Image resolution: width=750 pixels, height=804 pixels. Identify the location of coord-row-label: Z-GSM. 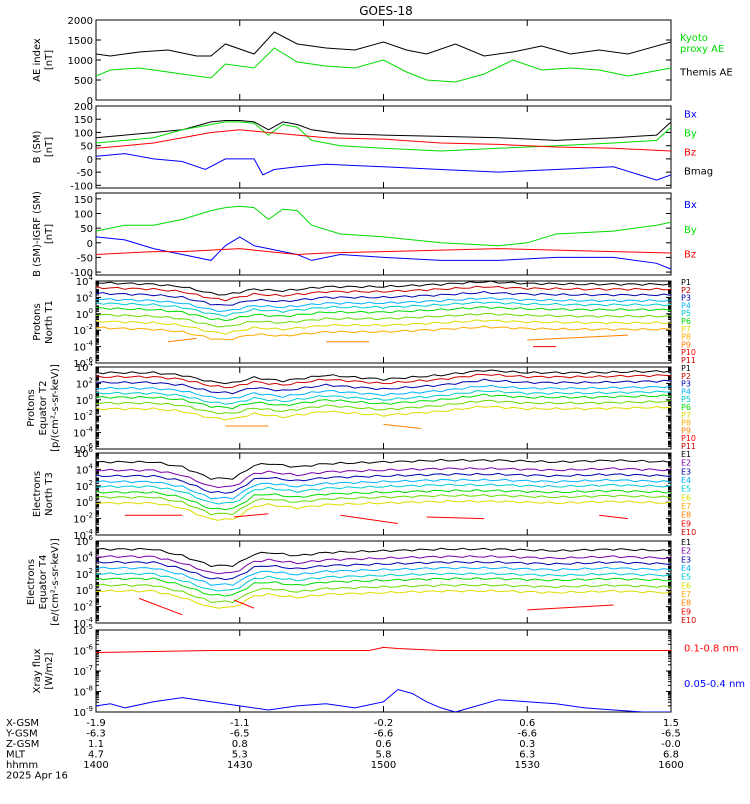
(22, 744).